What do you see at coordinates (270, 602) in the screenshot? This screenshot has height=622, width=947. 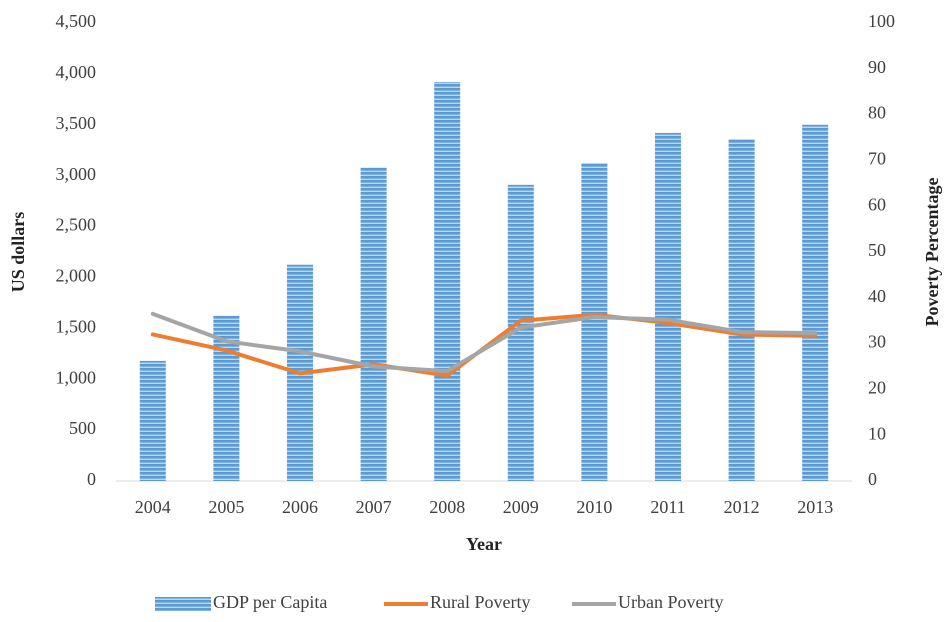 I see `legend-label: GDP per Capita` at bounding box center [270, 602].